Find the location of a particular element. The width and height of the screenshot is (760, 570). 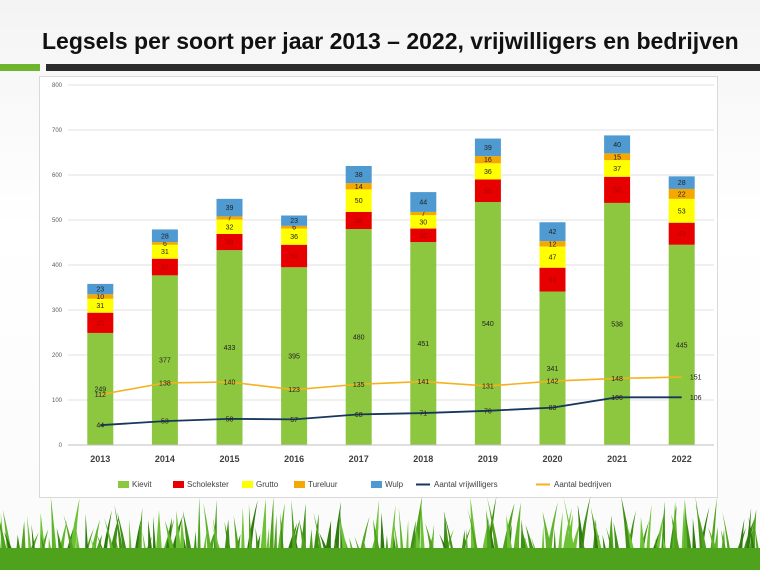

legend-label: Grutto is located at coordinates (267, 484).